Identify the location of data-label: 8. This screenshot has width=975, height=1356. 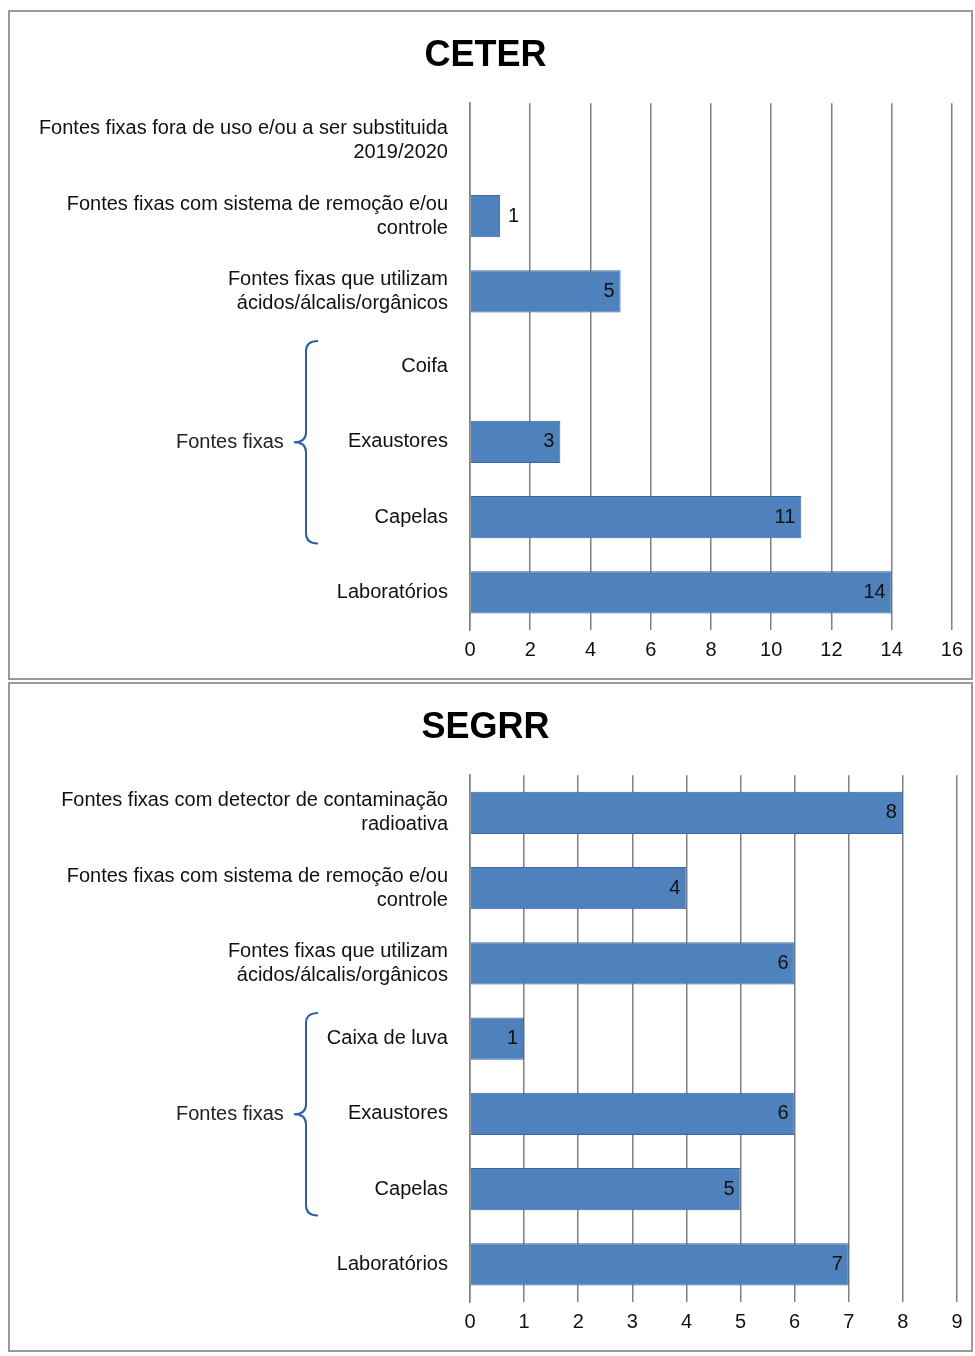
(891, 811).